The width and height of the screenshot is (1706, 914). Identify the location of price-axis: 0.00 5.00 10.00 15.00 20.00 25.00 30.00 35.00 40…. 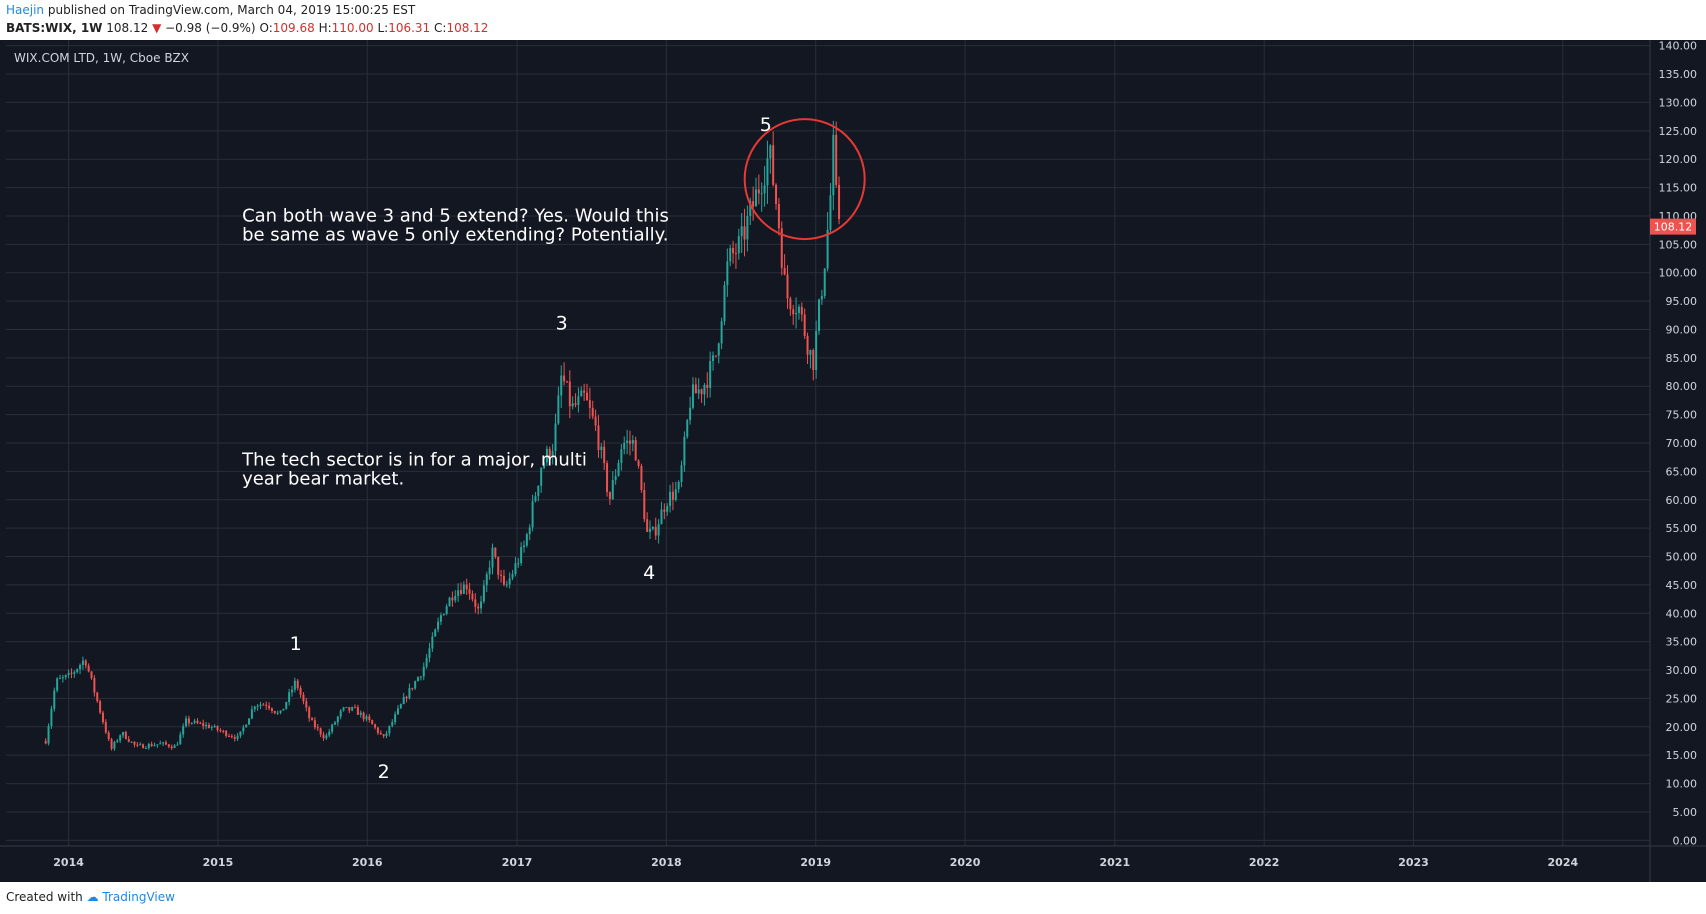
(1678, 443).